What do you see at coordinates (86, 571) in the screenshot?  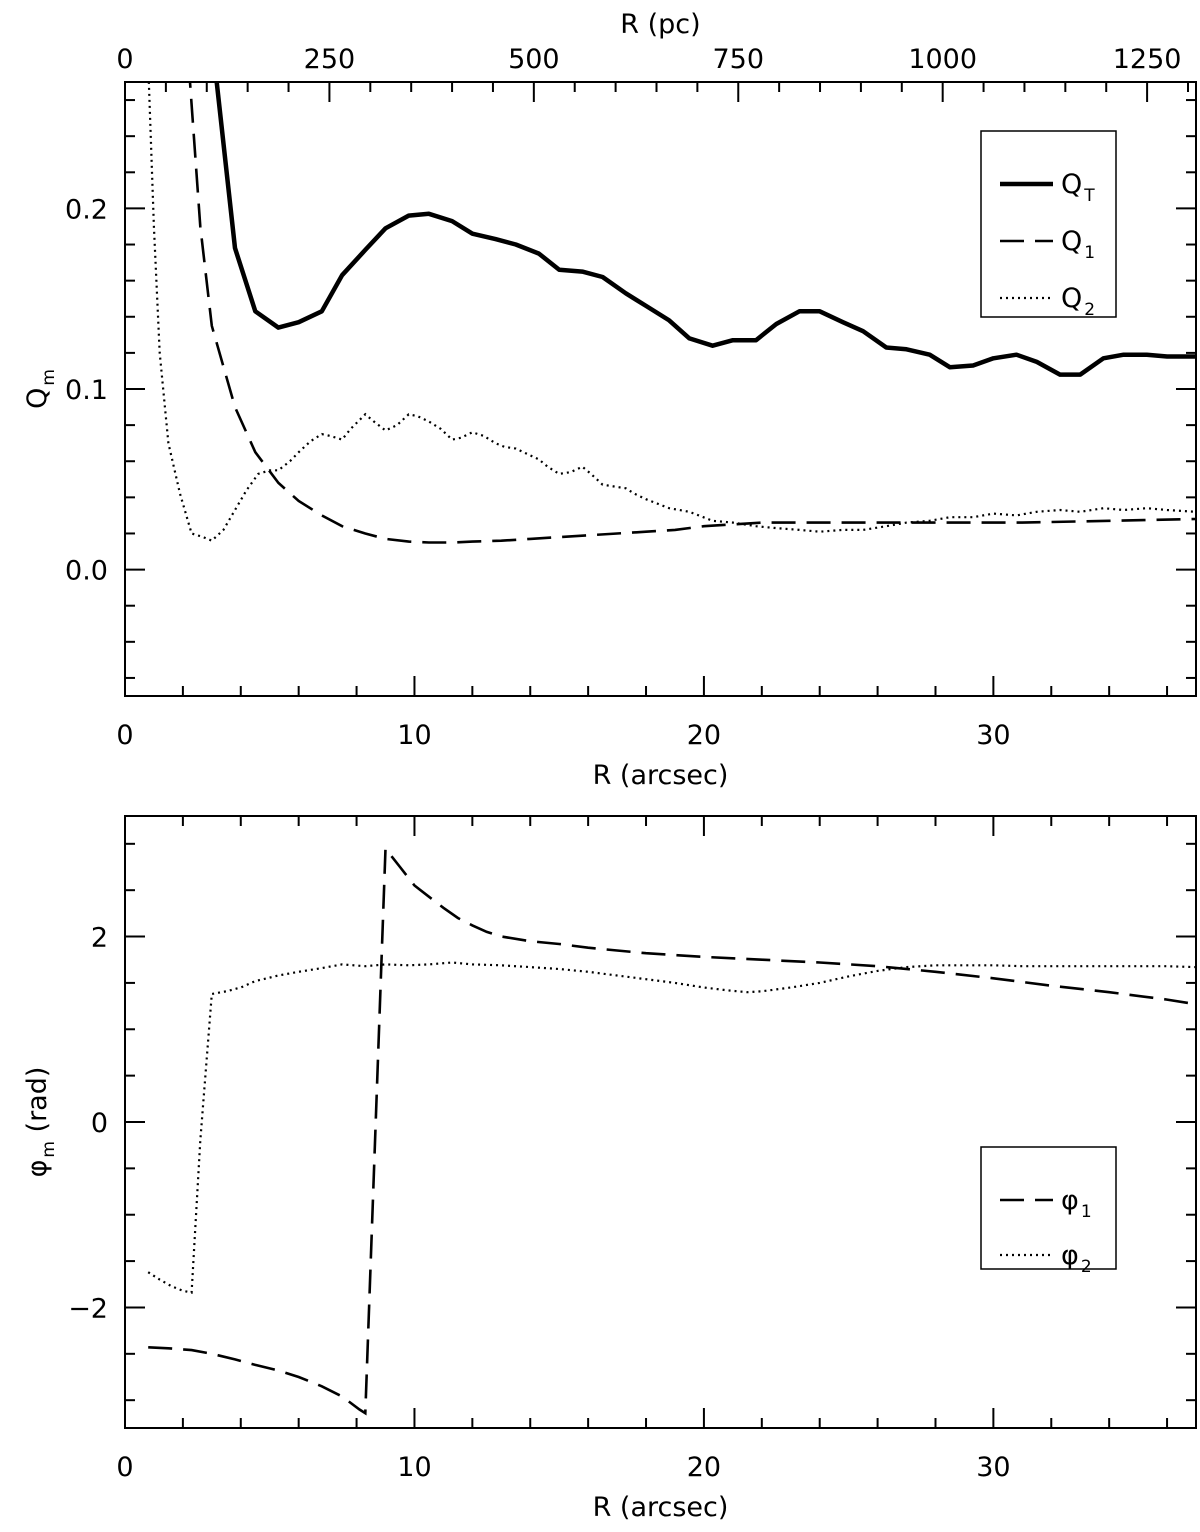 I see `y-tick-label: 0.0` at bounding box center [86, 571].